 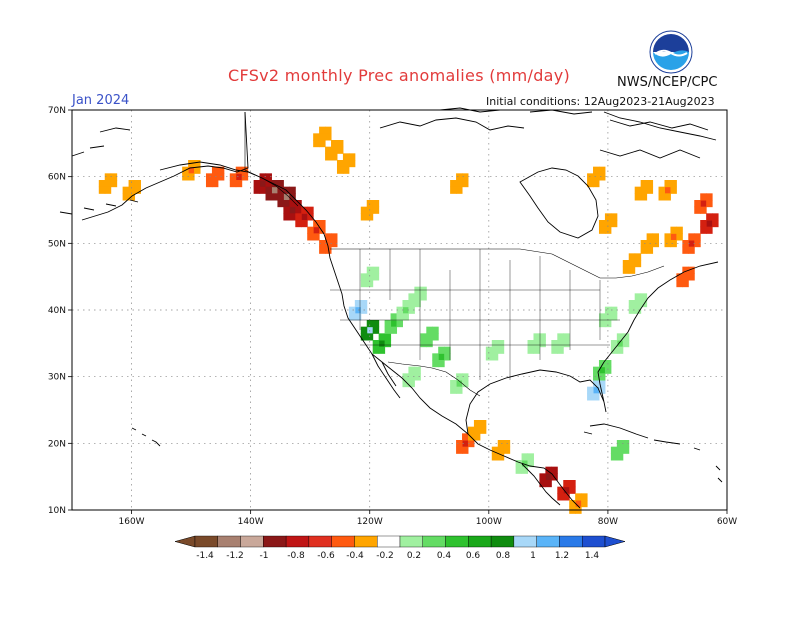 What do you see at coordinates (414, 556) in the screenshot?
I see `colorbar-label: 0.2` at bounding box center [414, 556].